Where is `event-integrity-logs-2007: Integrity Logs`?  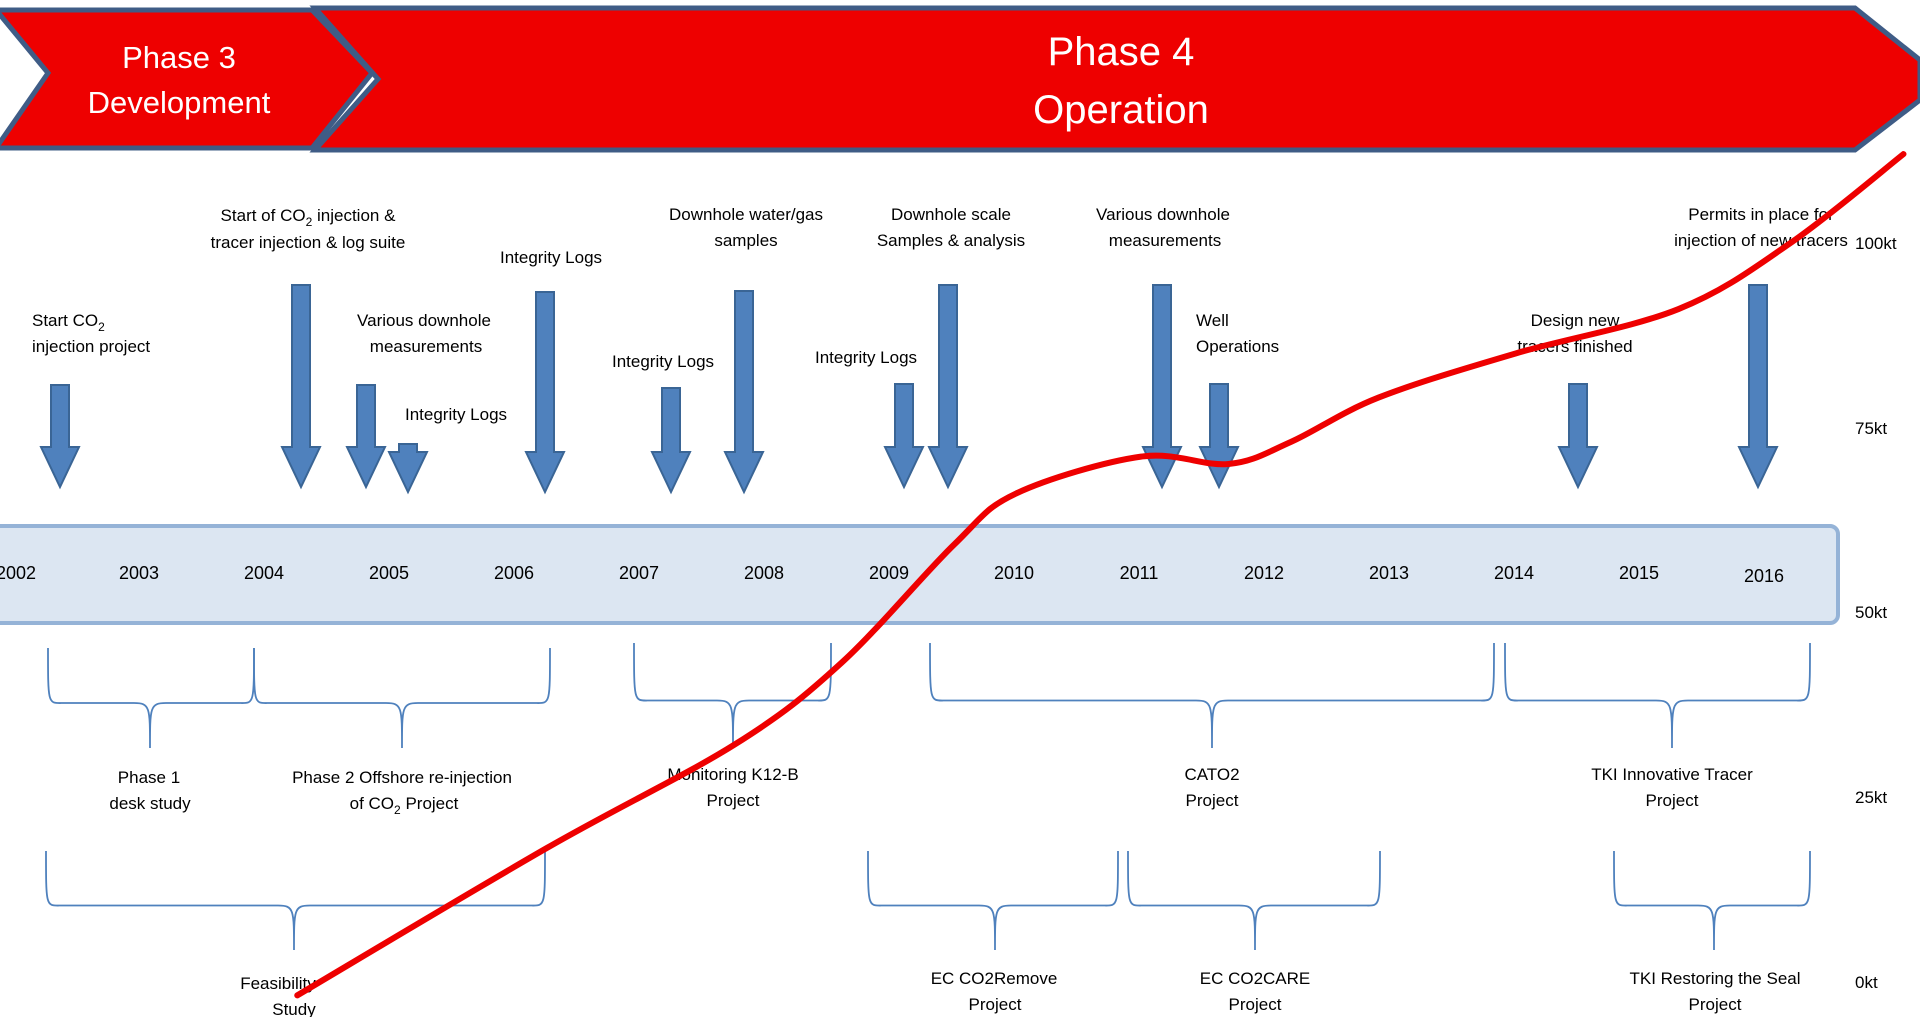 event-integrity-logs-2007: Integrity Logs is located at coordinates (663, 361).